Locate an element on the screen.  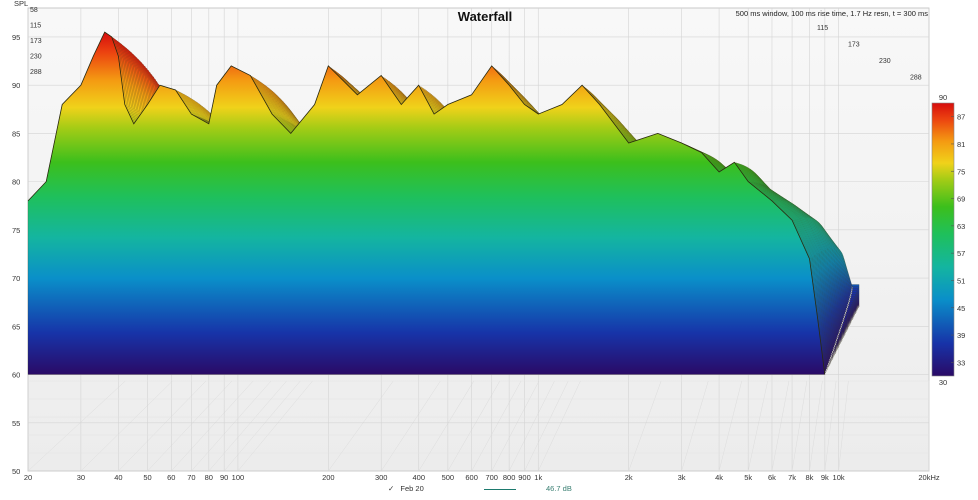
x-tick-label: 7k is located at coordinates (792, 477).